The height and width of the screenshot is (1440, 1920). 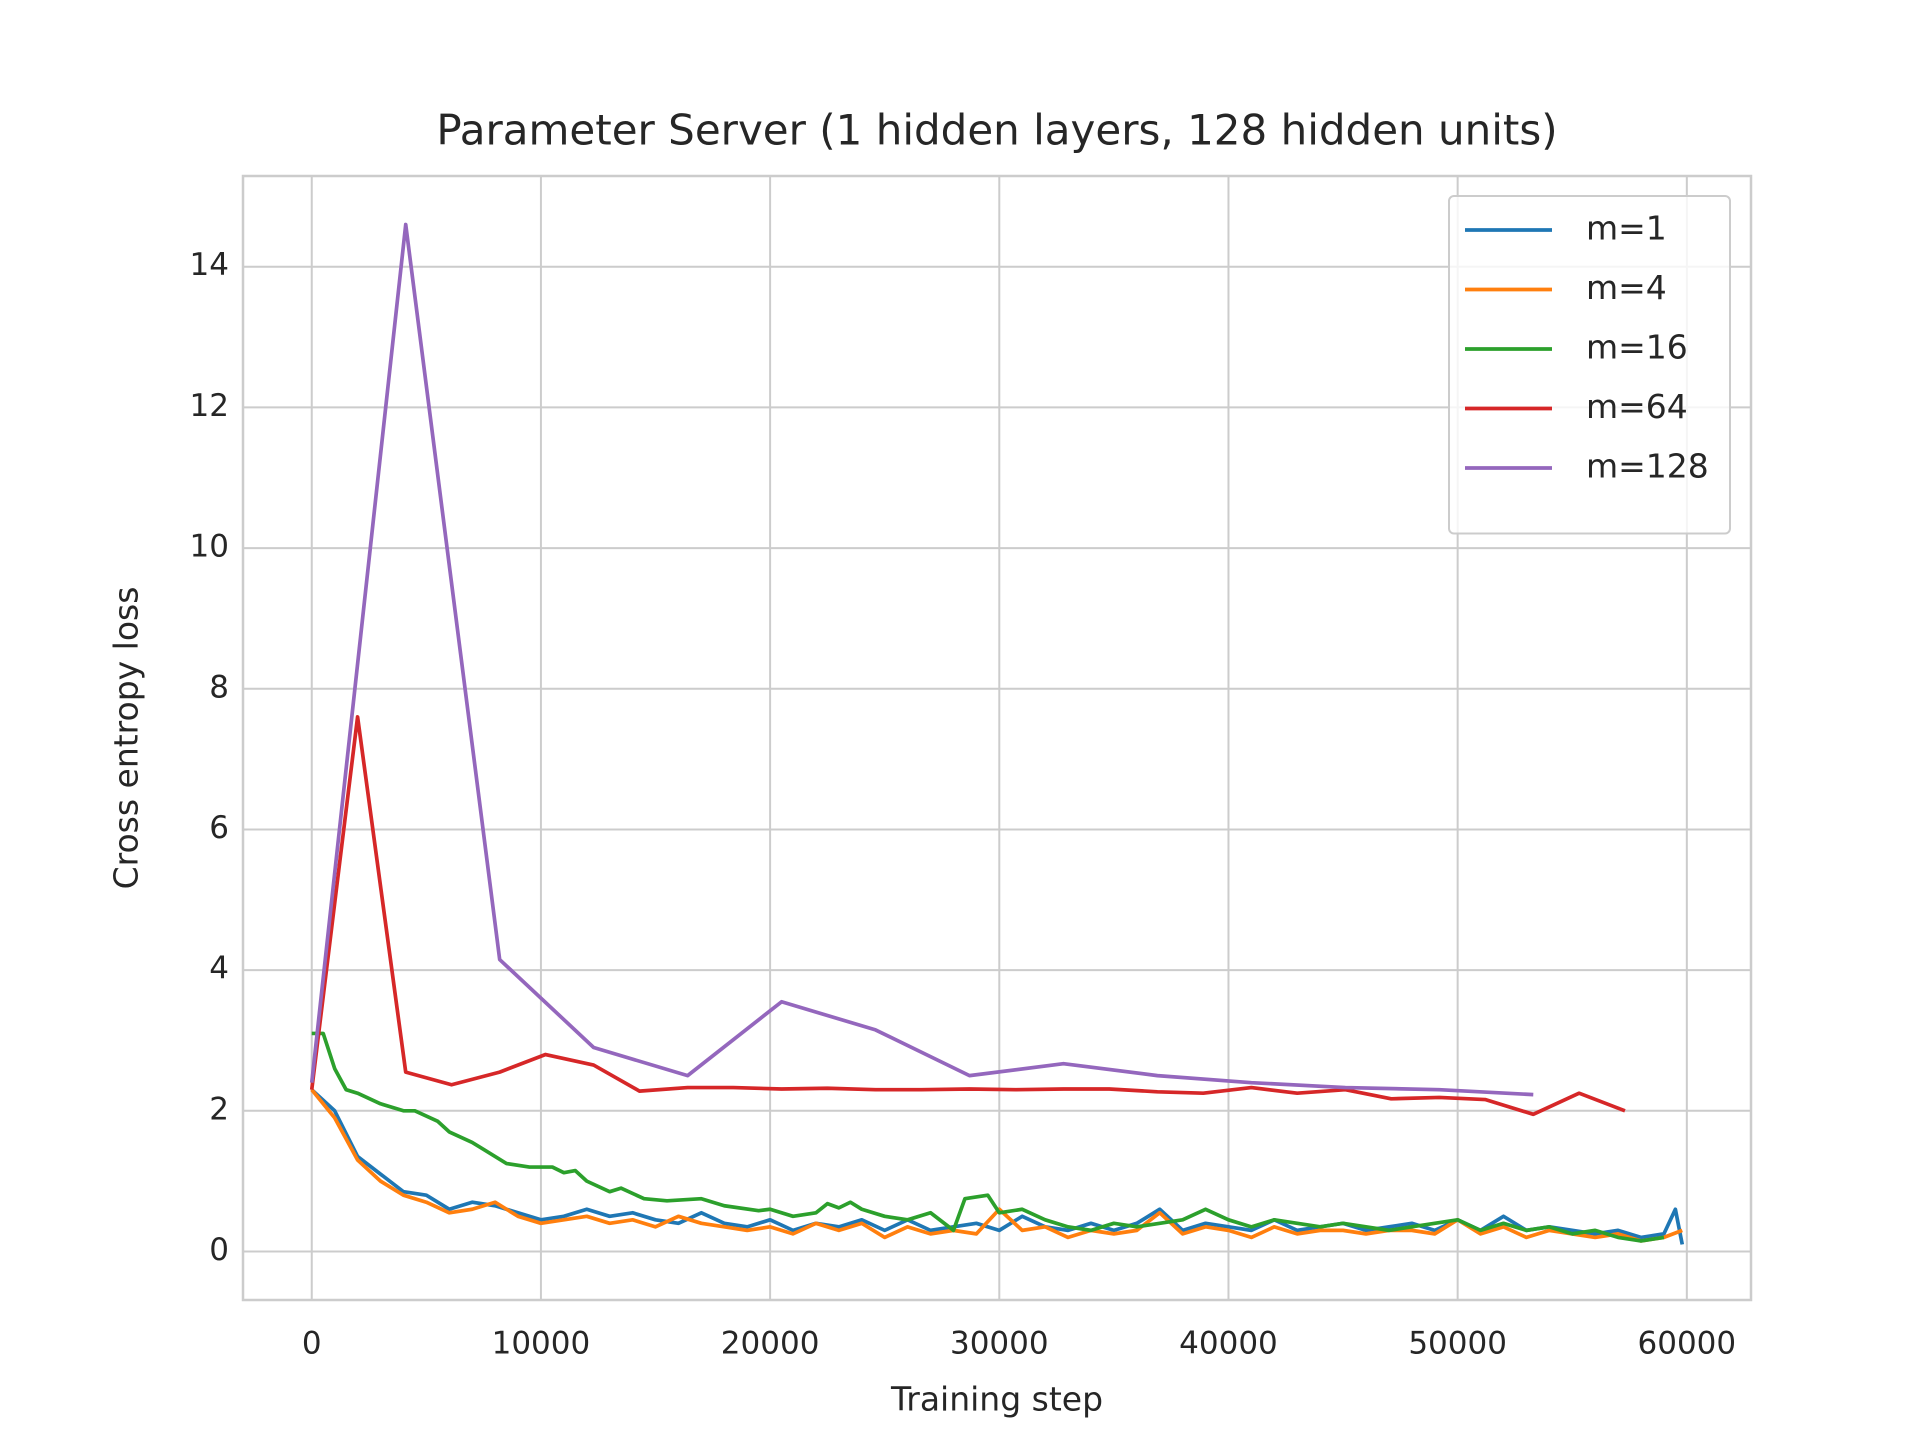 I want to click on y-axis-label: Cross entropy loss, so click(x=126, y=738).